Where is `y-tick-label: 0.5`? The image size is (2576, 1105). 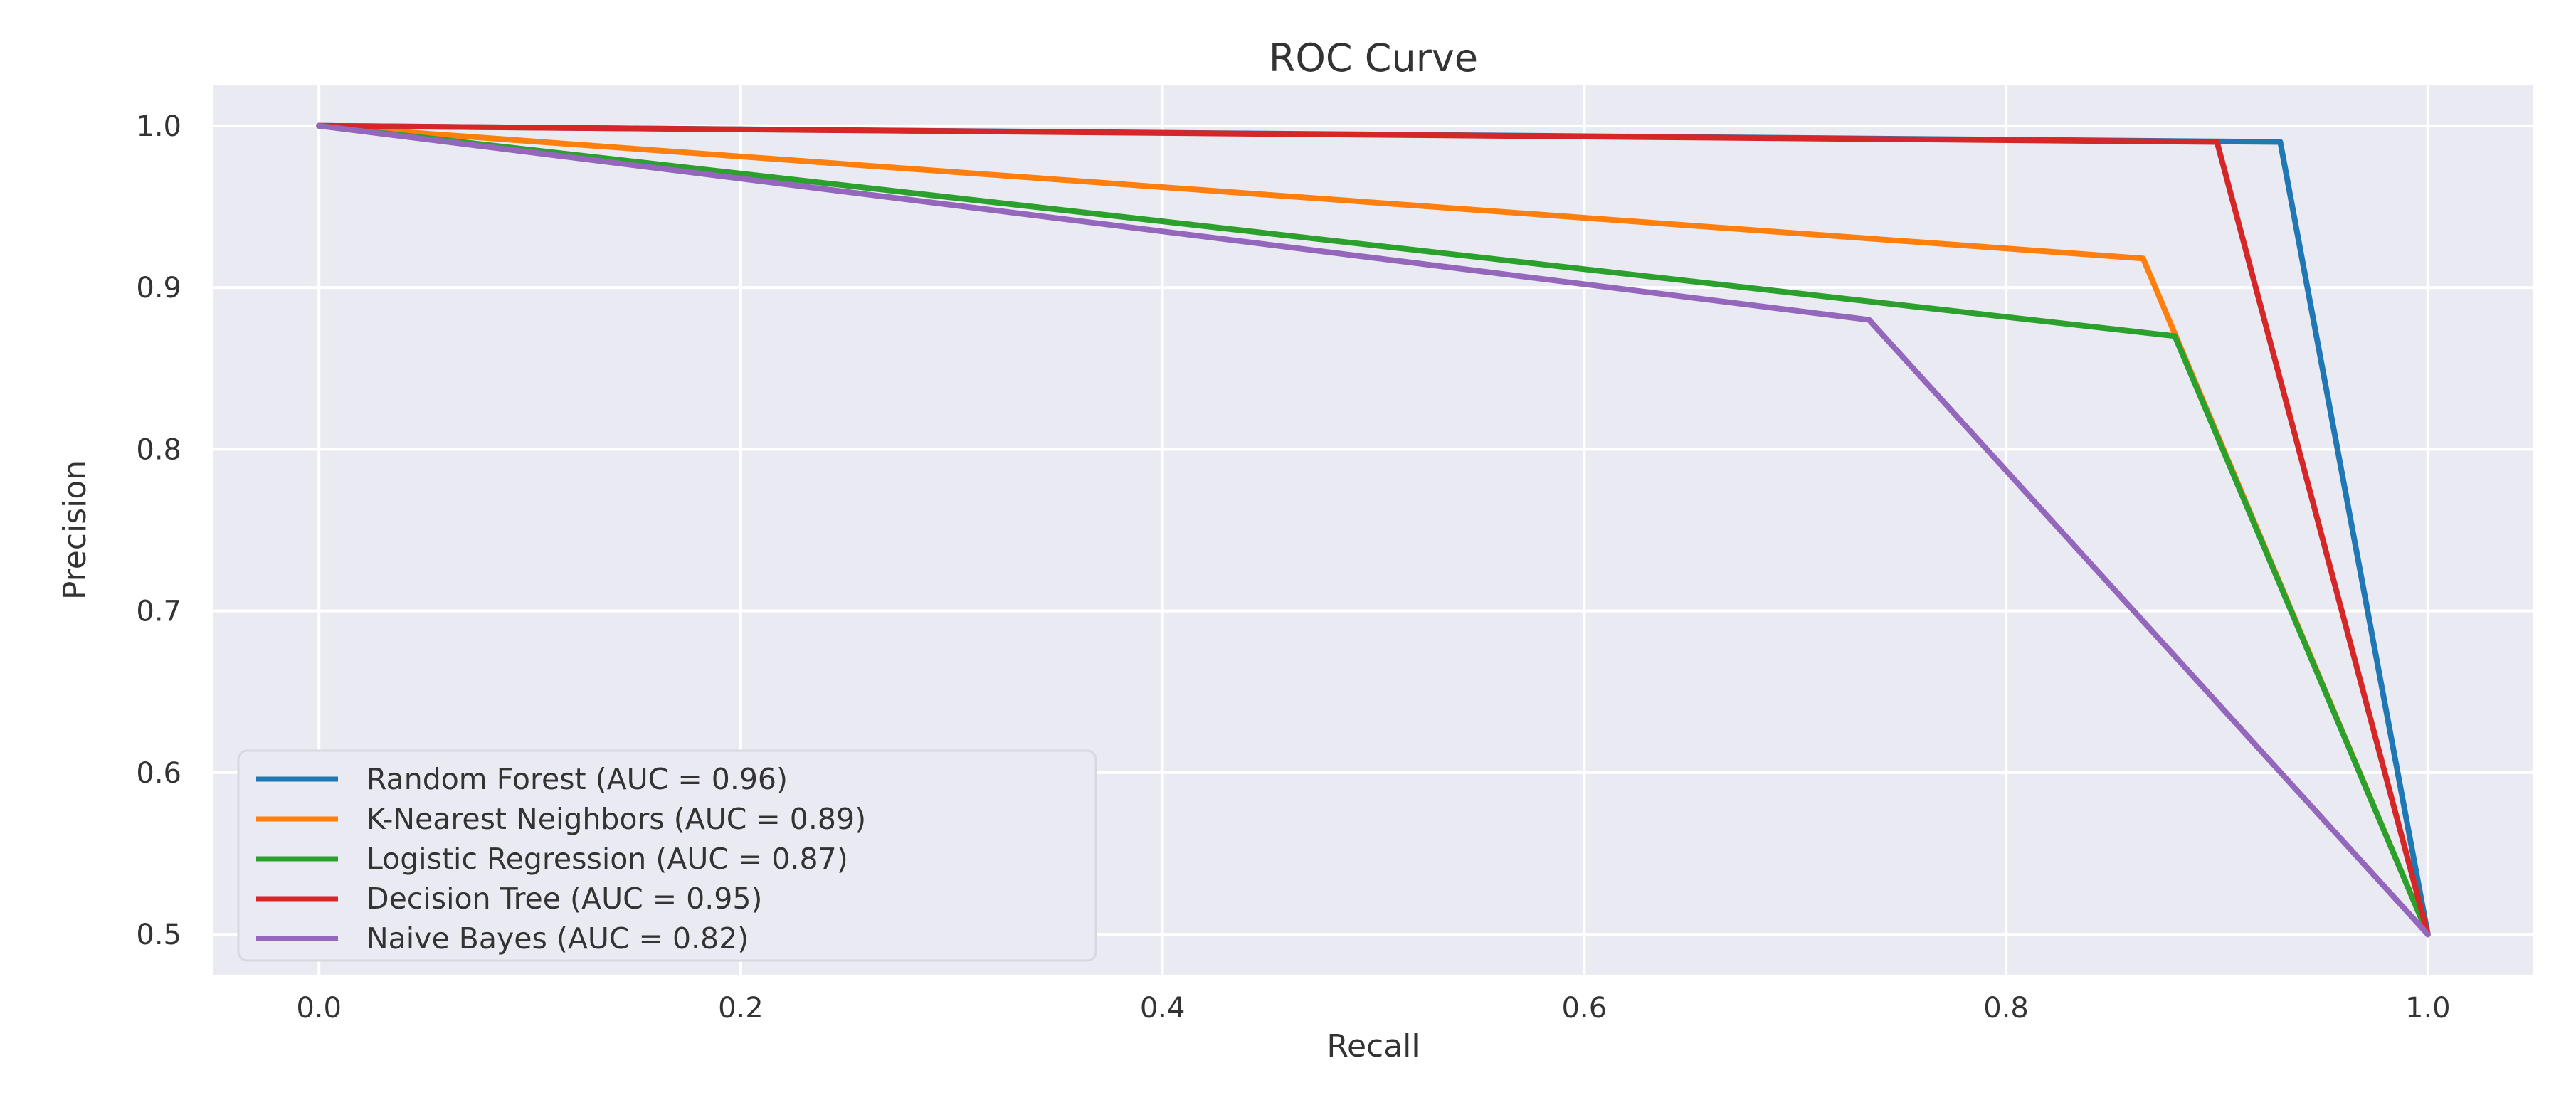
y-tick-label: 0.5 is located at coordinates (158, 935).